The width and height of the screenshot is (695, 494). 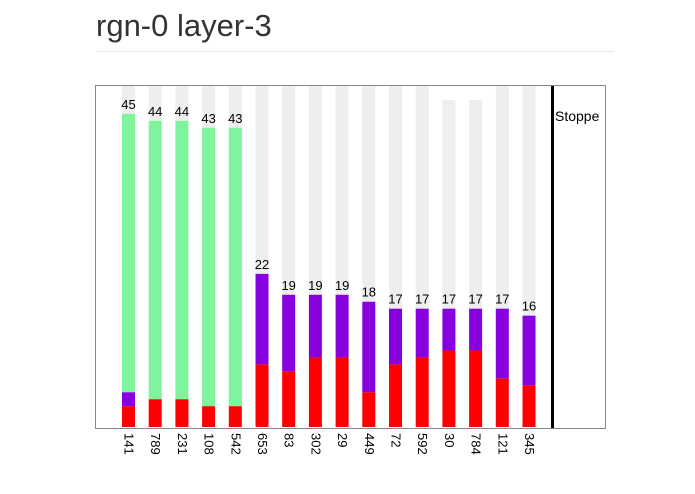 What do you see at coordinates (315, 444) in the screenshot?
I see `x-tick-label-302: 302` at bounding box center [315, 444].